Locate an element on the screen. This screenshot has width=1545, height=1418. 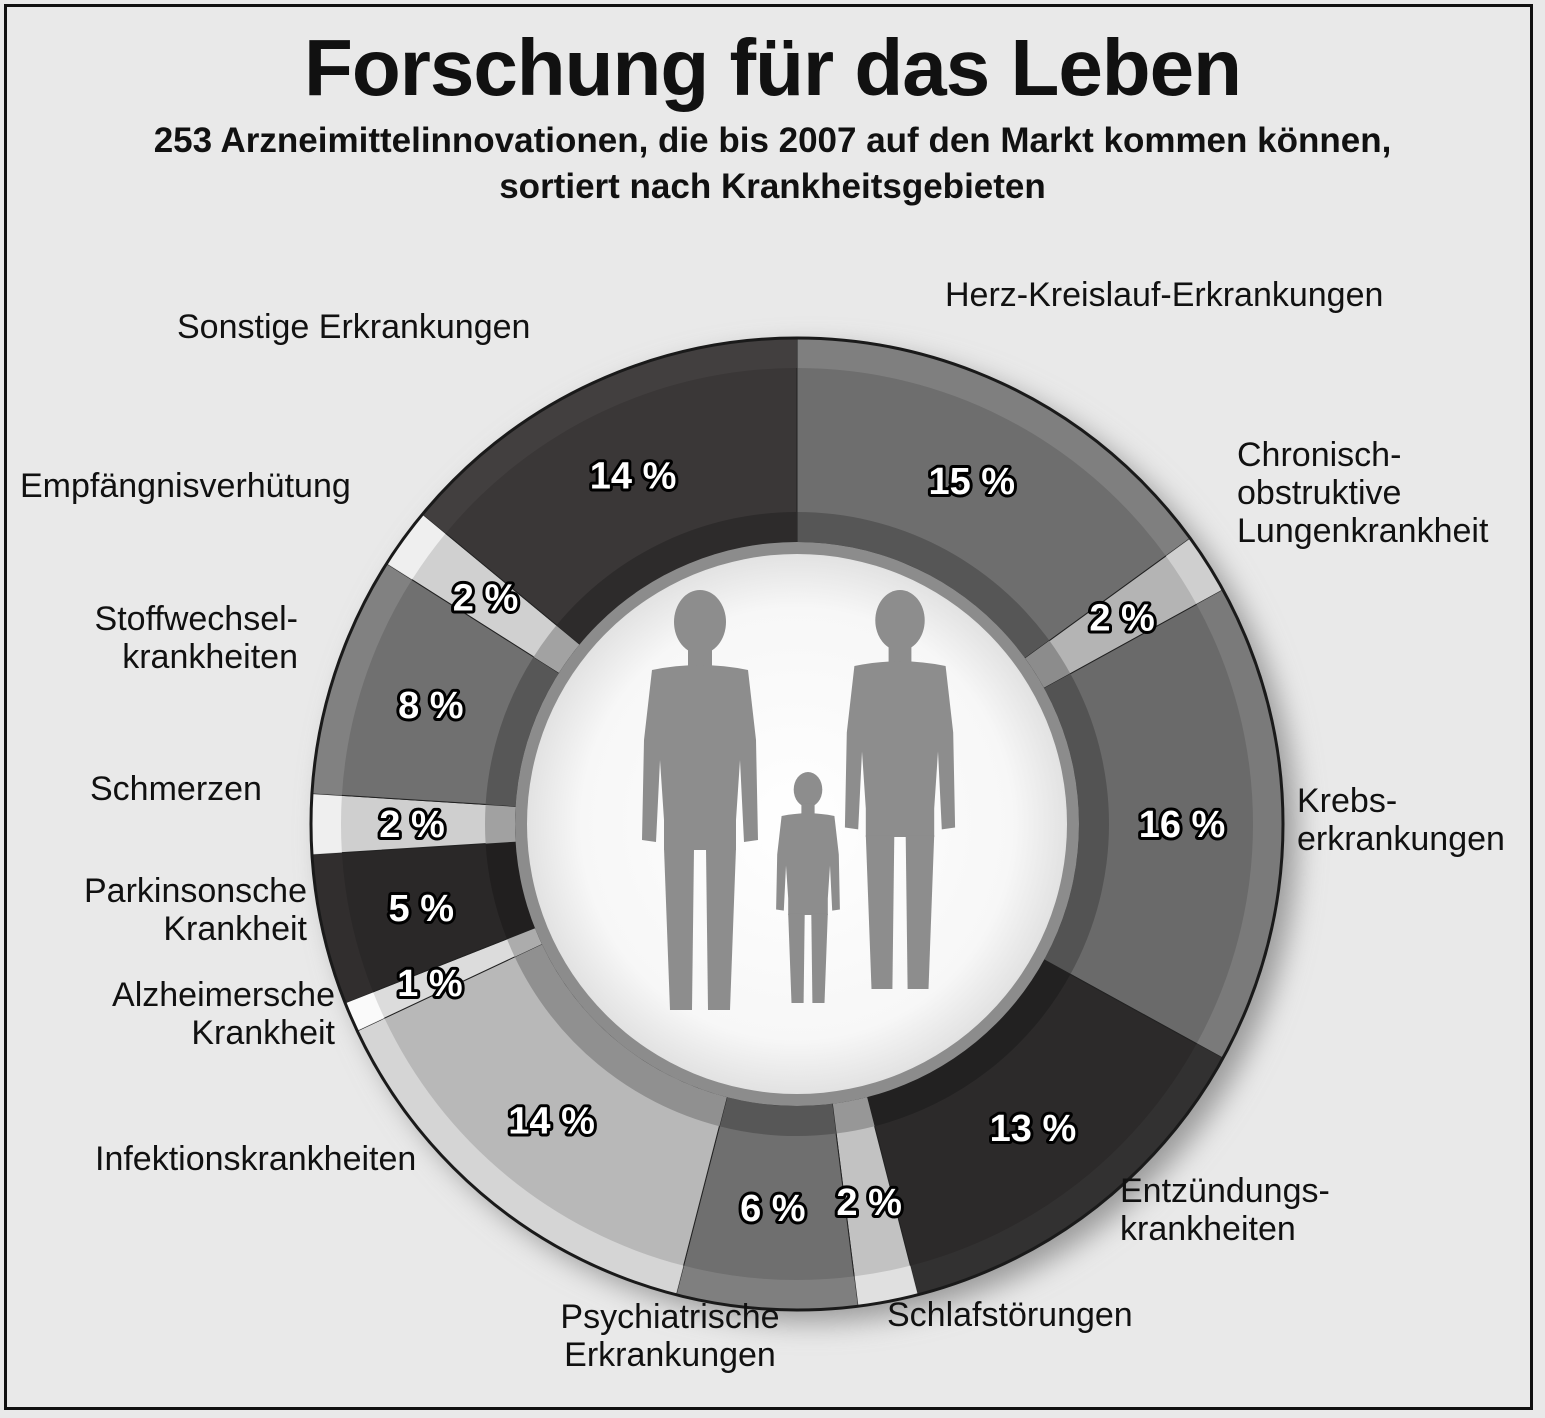
value-label-3: 13 % is located at coordinates (1033, 1129).